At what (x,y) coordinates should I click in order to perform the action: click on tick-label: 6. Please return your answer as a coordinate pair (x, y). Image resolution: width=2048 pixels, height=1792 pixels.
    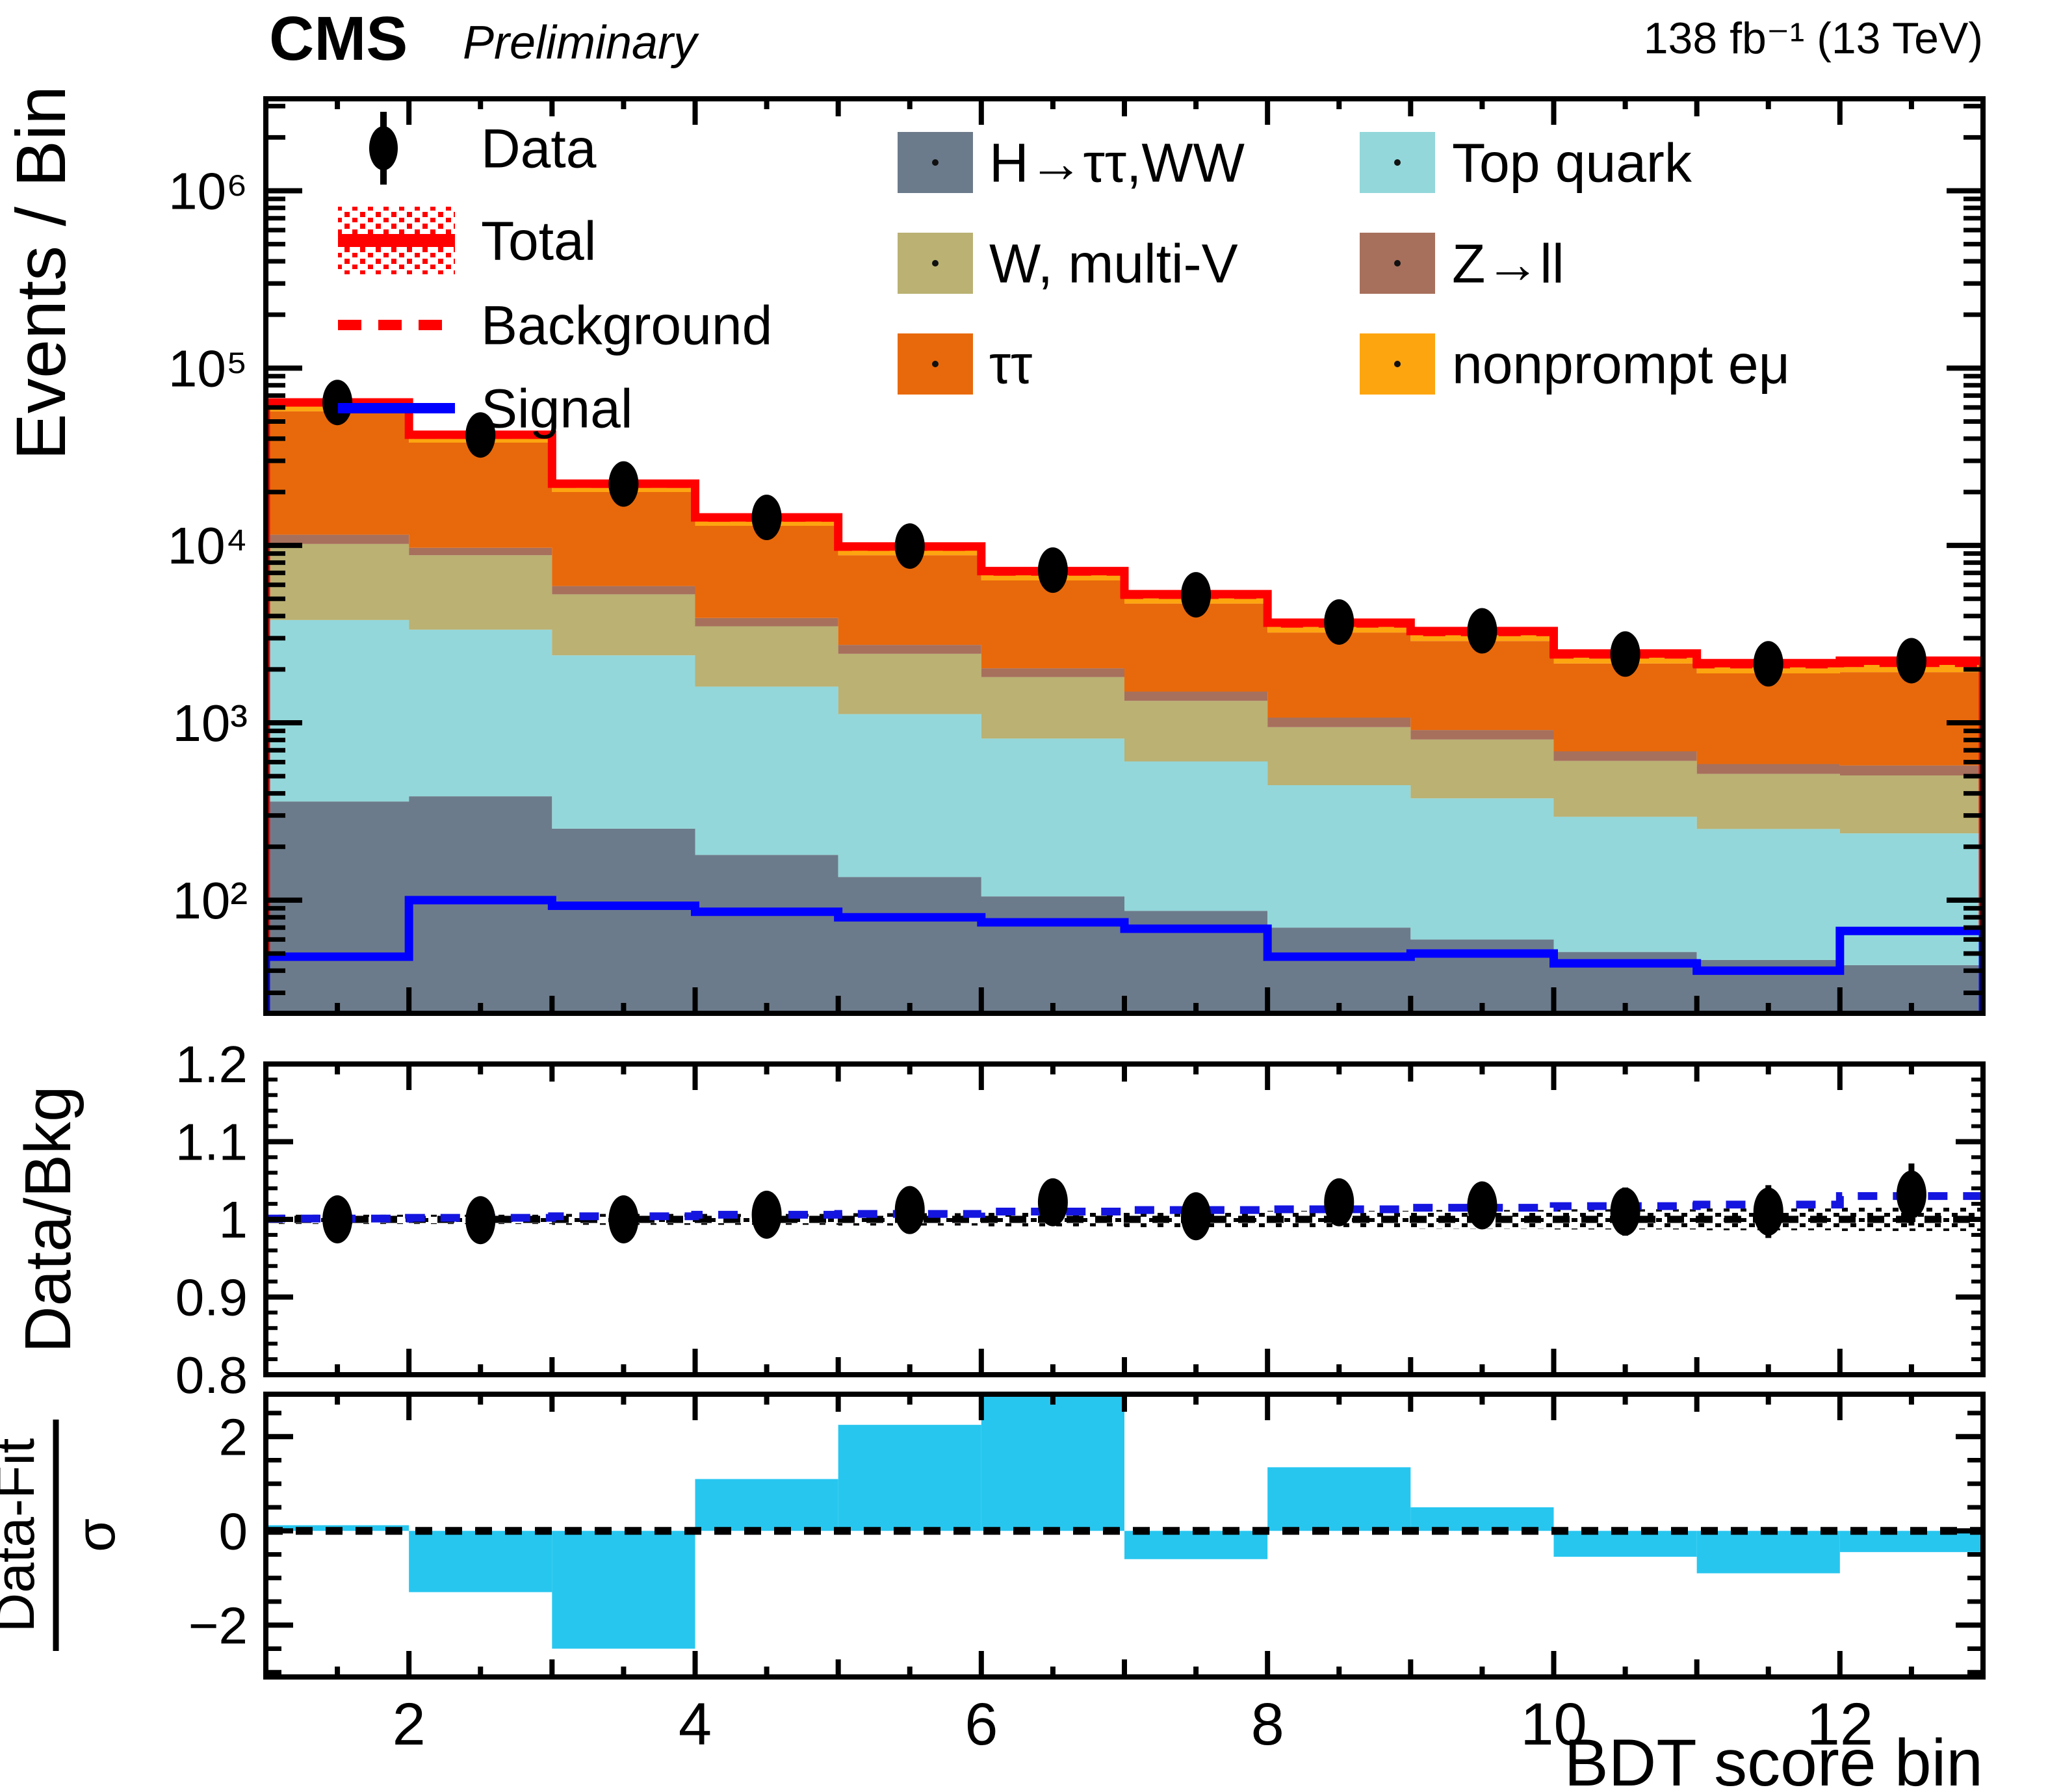
    Looking at the image, I should click on (981, 1724).